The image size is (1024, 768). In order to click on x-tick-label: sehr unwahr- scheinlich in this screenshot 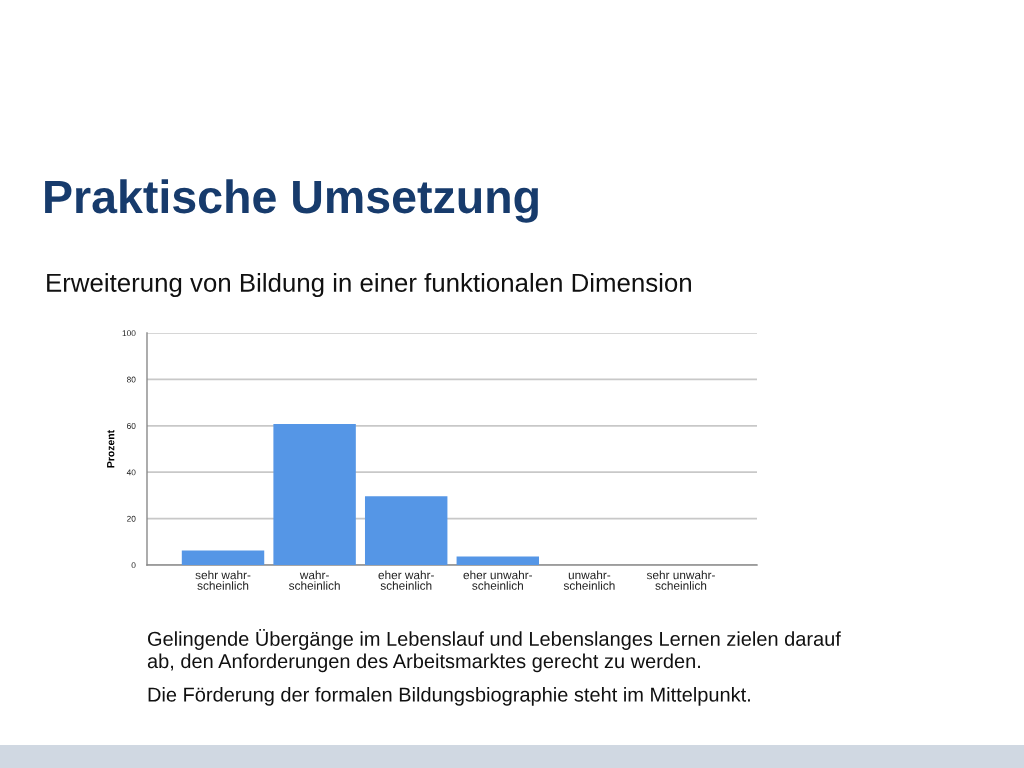, I will do `click(680, 580)`.